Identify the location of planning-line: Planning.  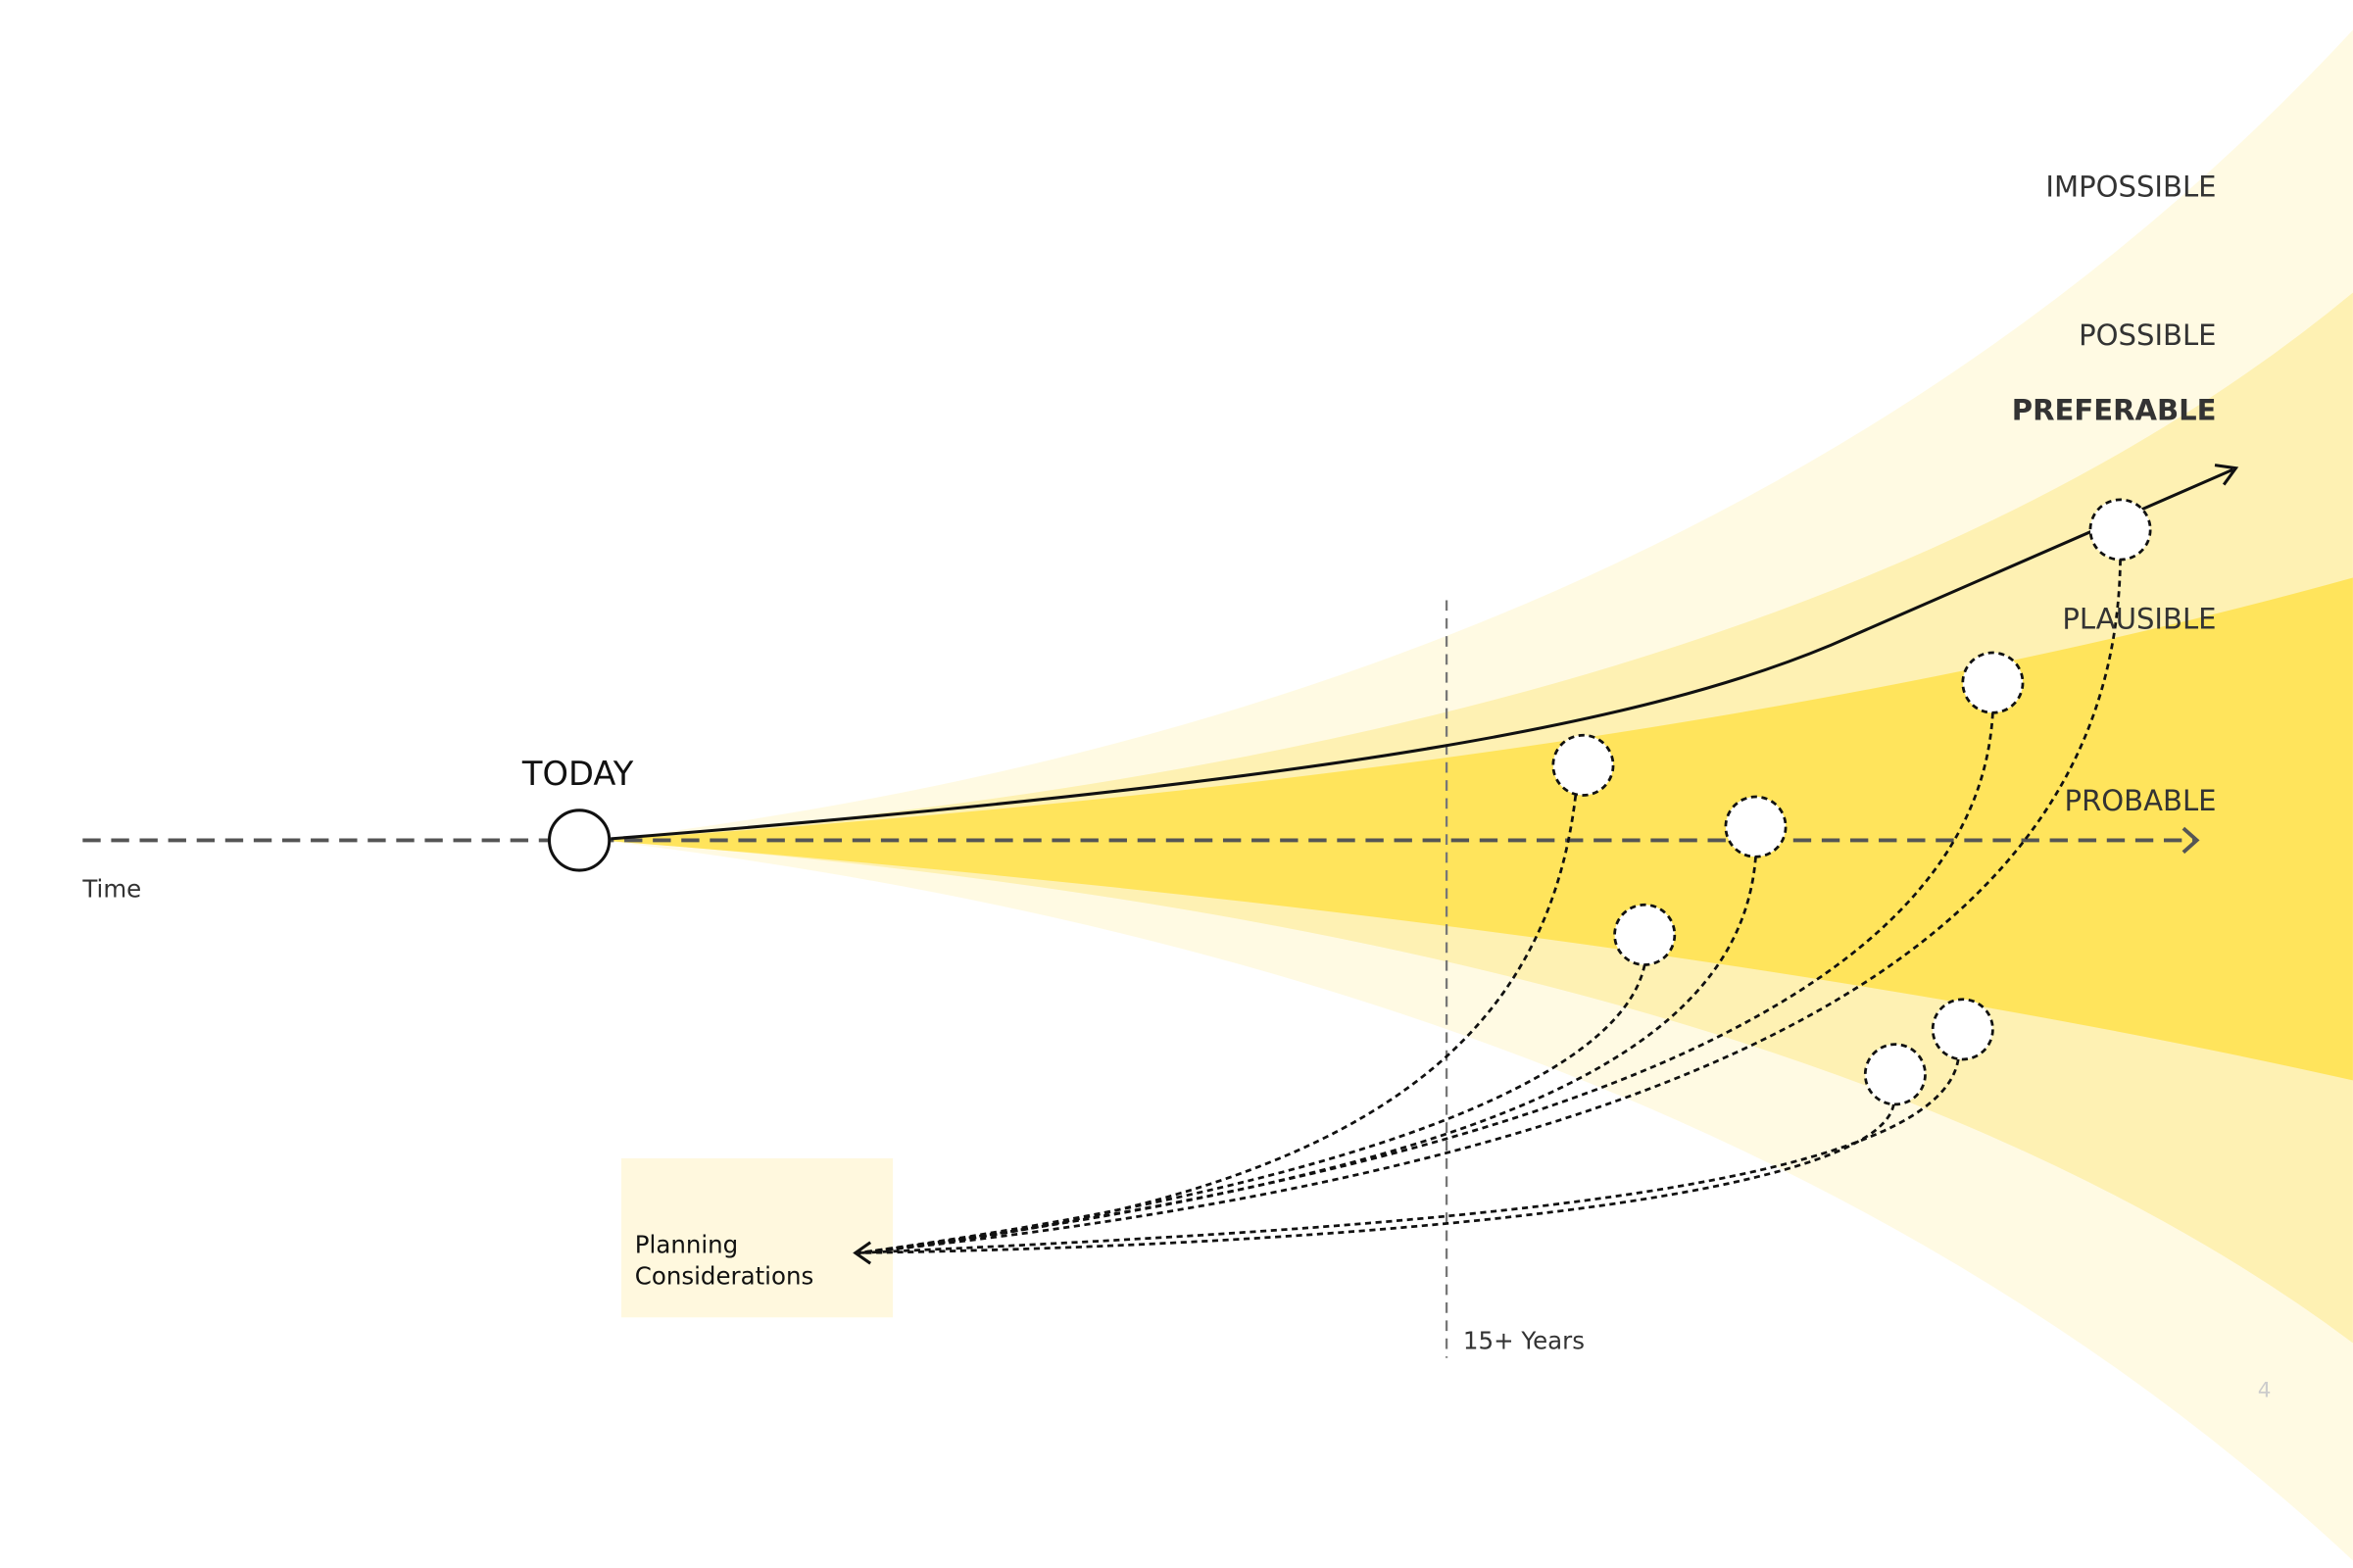
(686, 1244).